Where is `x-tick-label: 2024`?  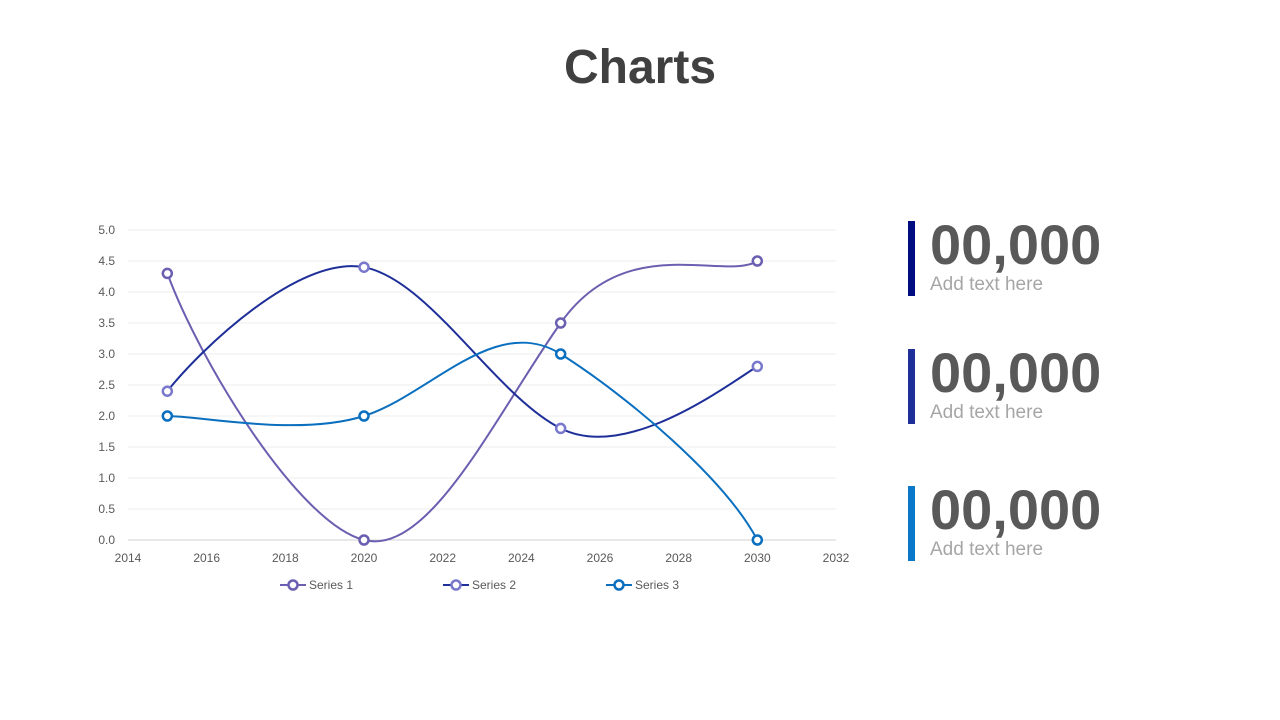
x-tick-label: 2024 is located at coordinates (521, 558).